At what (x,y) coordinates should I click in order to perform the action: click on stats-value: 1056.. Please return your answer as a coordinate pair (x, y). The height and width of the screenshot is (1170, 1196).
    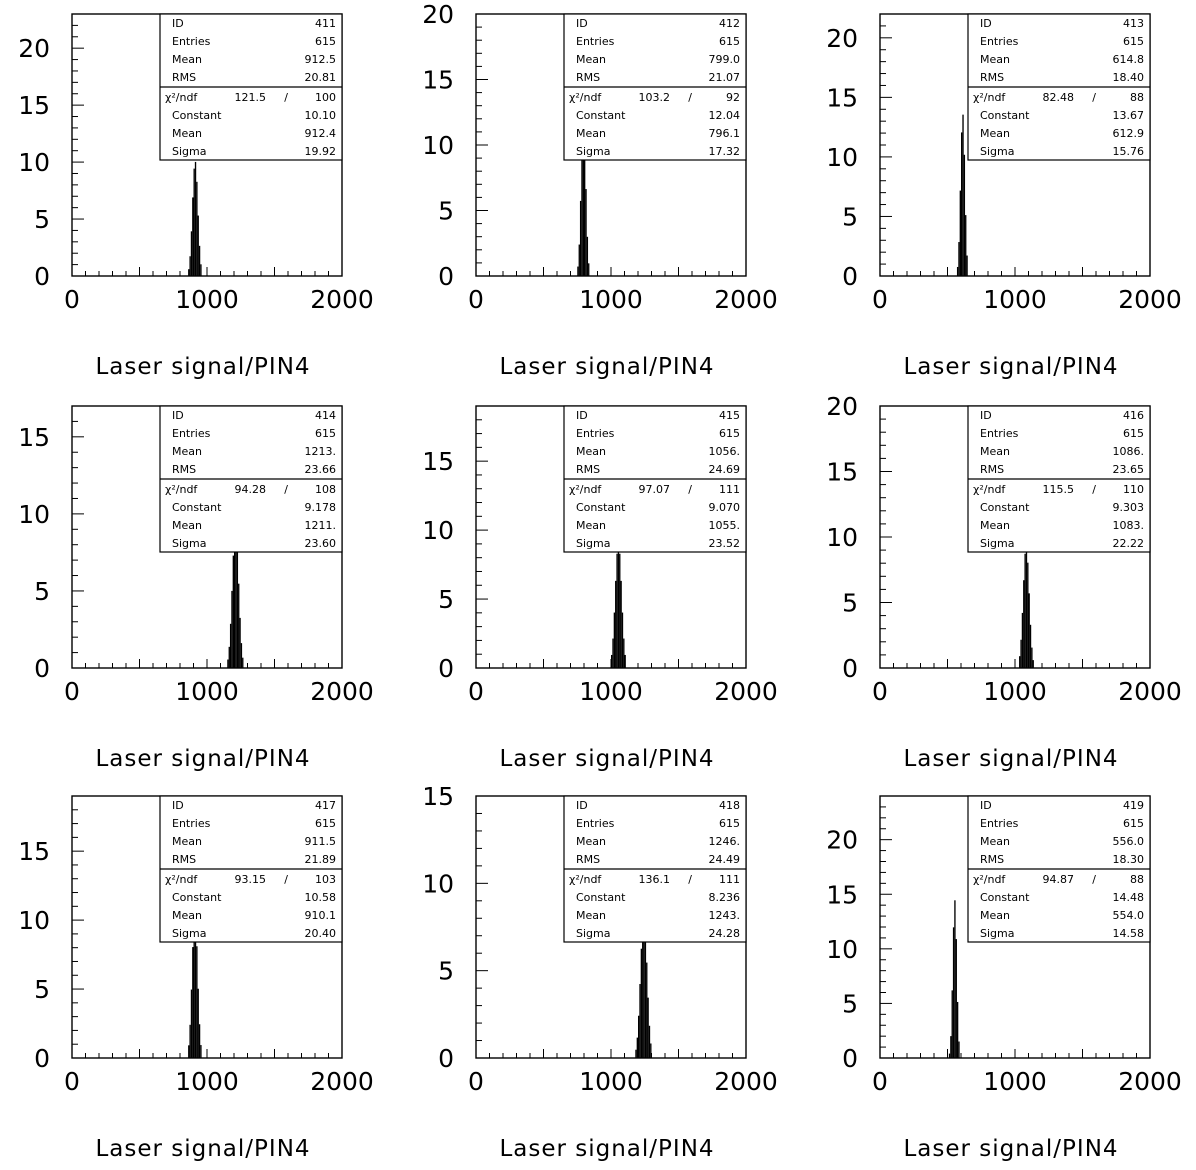
    Looking at the image, I should click on (725, 451).